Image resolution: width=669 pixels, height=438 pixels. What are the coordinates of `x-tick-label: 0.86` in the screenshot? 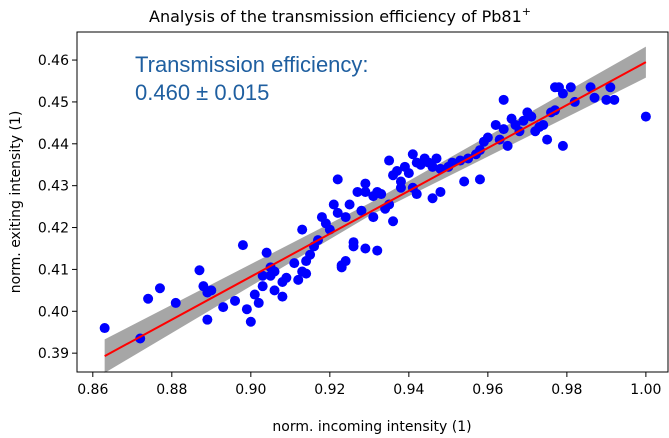 It's located at (92, 390).